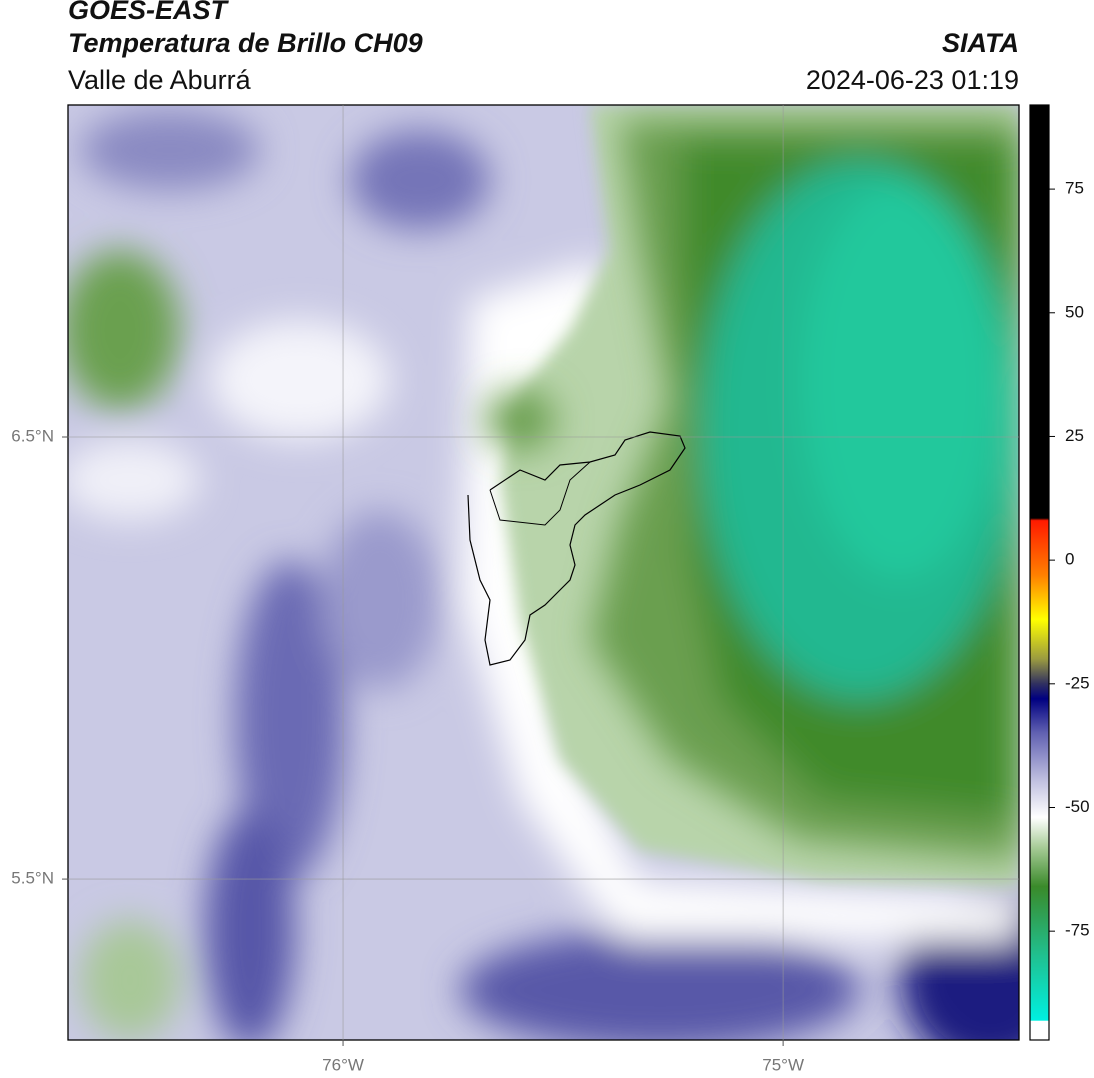 This screenshot has width=1094, height=1078. I want to click on title: GOES-EAST, so click(149, 12).